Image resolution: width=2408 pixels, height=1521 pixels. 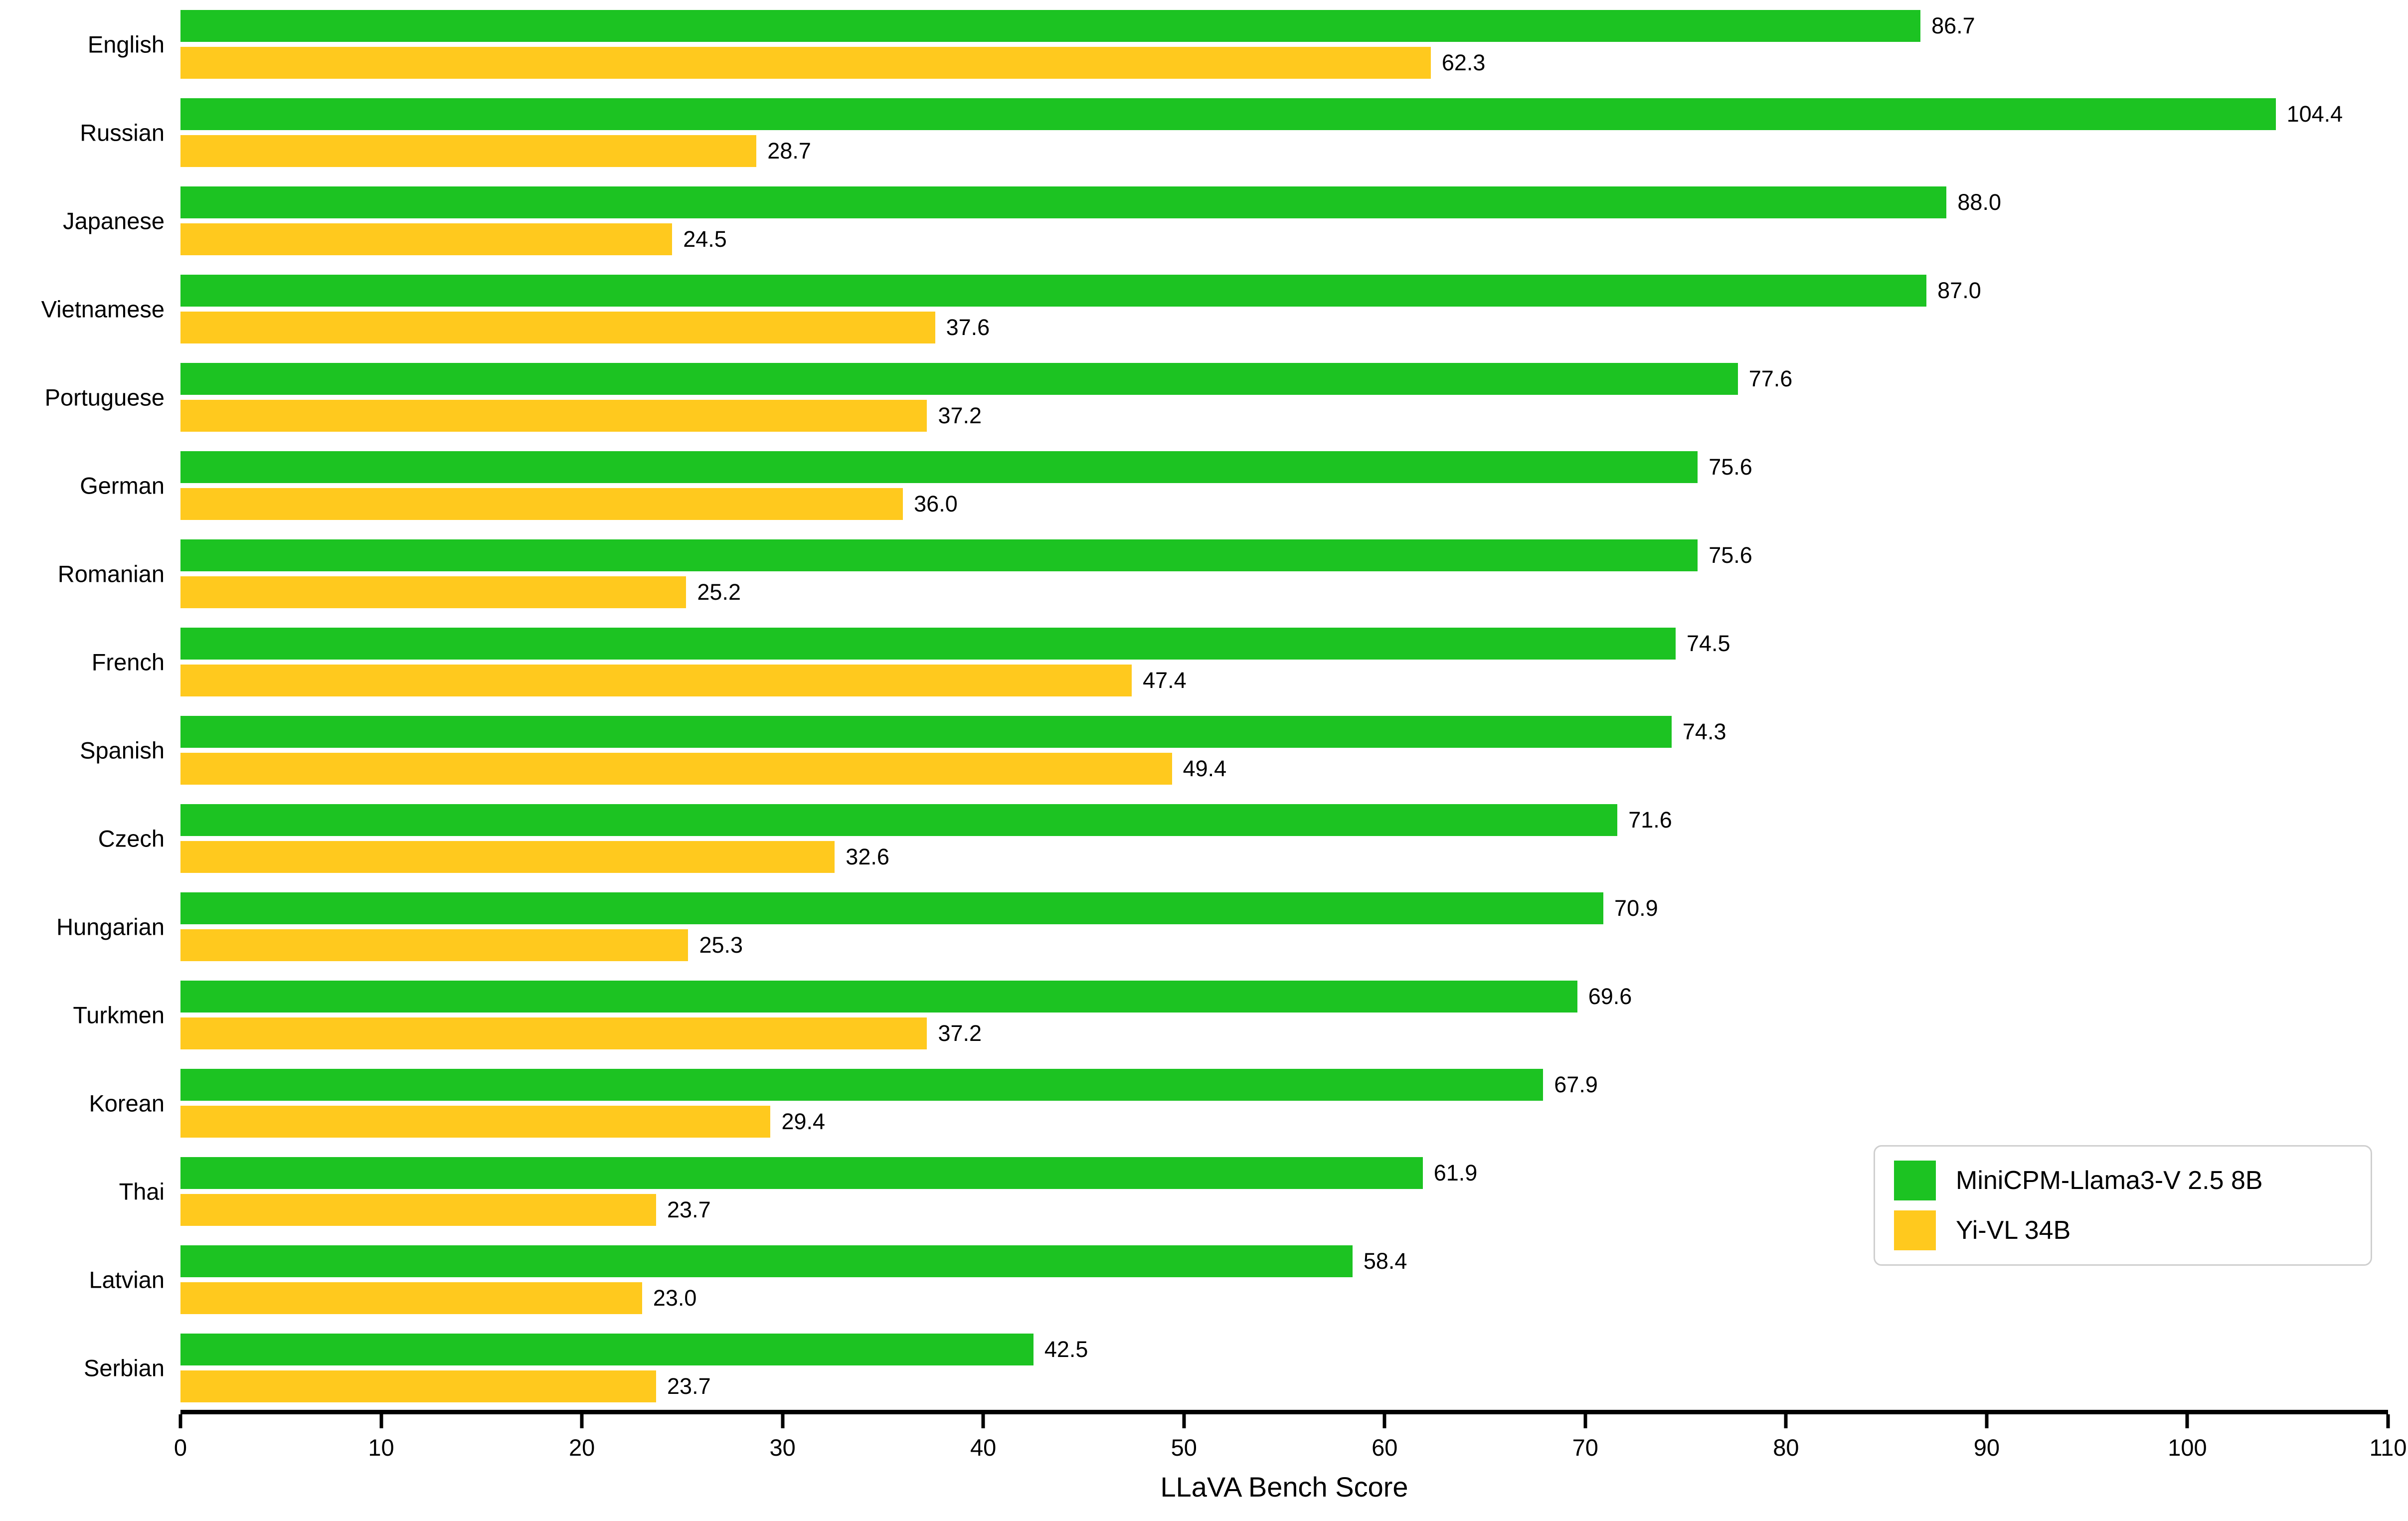 What do you see at coordinates (1165, 680) in the screenshot?
I see `bar-value-label: 47.4` at bounding box center [1165, 680].